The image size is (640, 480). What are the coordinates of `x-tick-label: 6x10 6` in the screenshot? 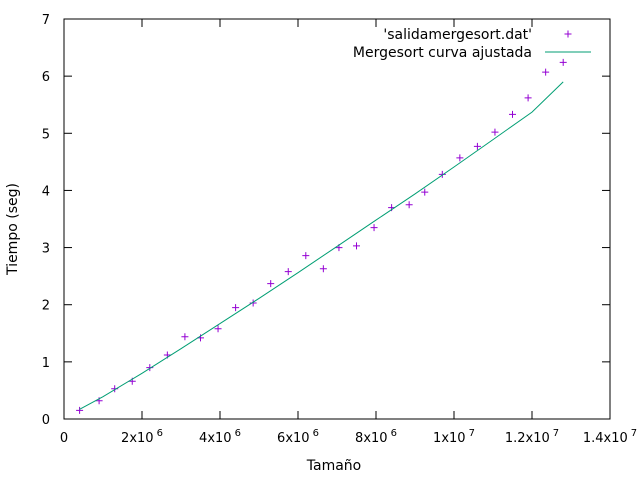 It's located at (298, 437).